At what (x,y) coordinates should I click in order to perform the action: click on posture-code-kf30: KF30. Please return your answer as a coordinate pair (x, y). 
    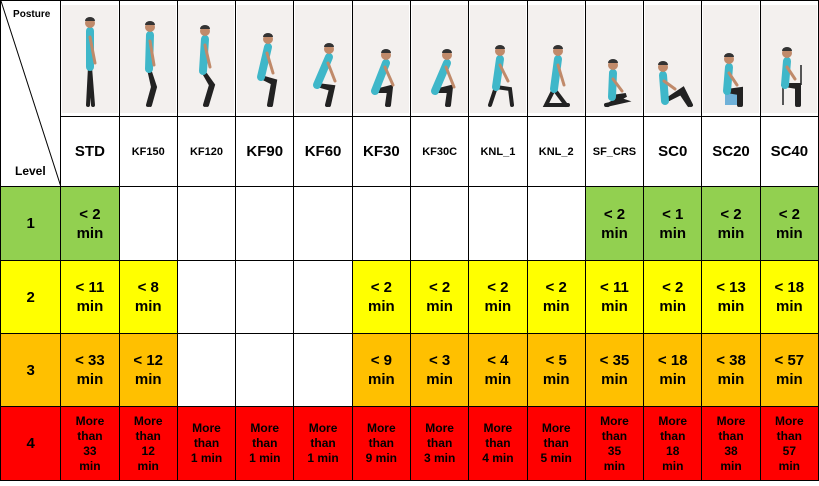
    Looking at the image, I should click on (381, 151).